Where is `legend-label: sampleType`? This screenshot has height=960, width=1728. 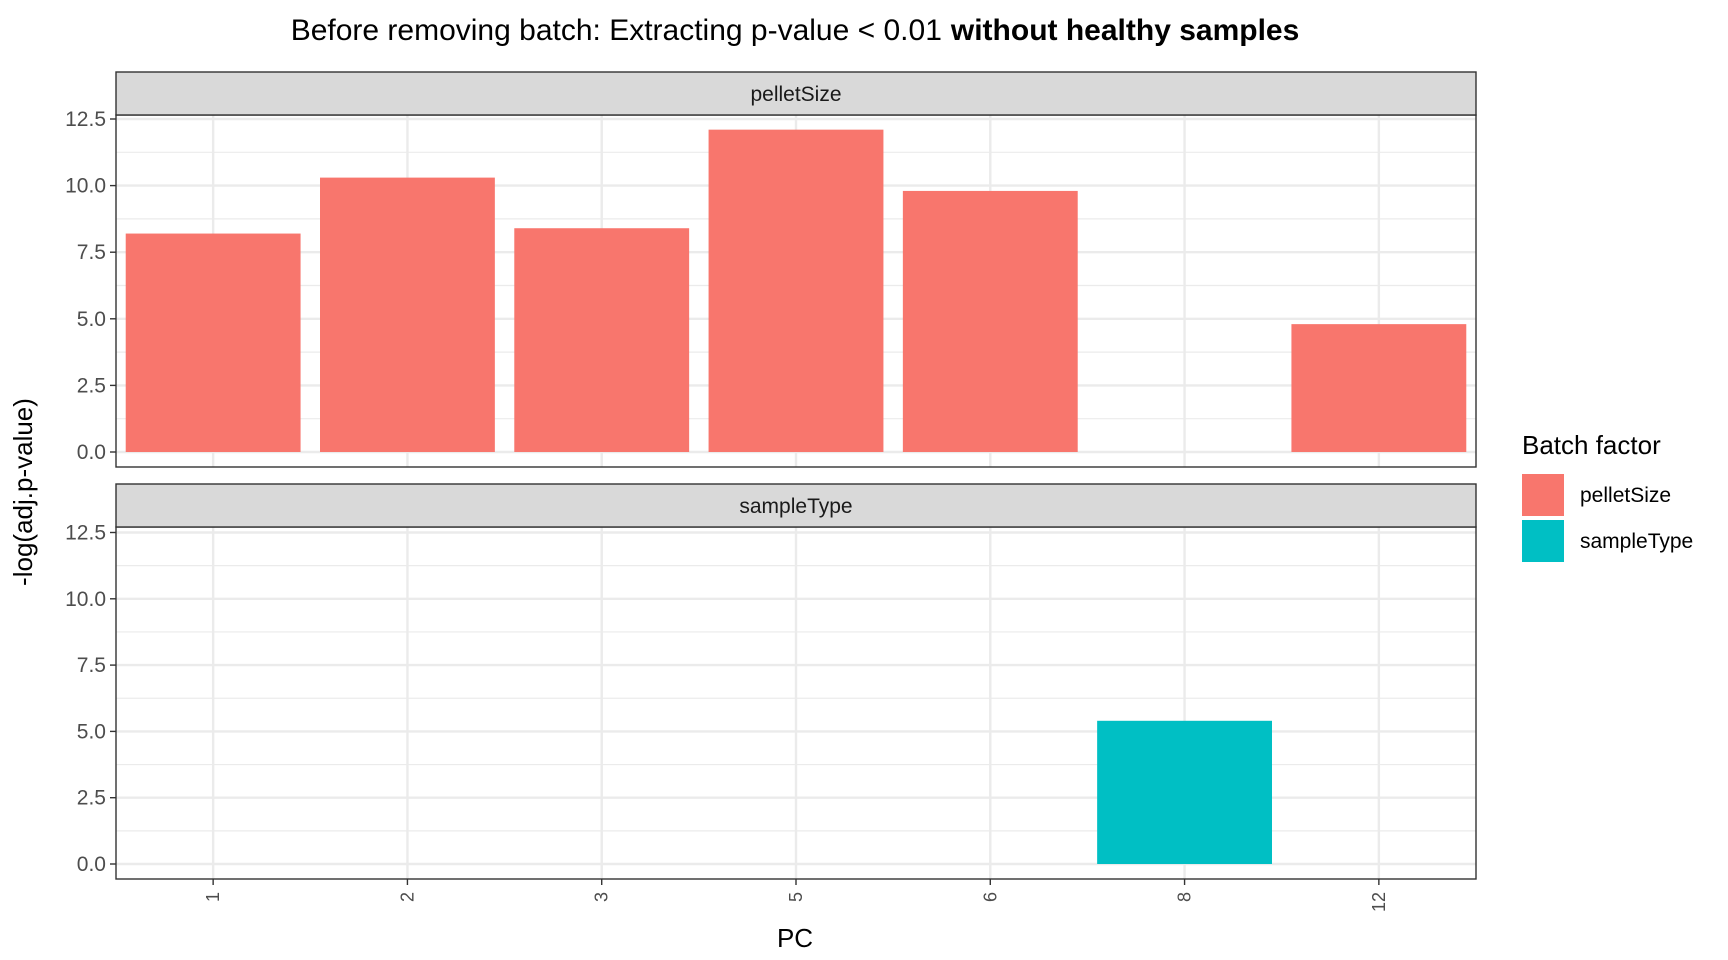 legend-label: sampleType is located at coordinates (1636, 541).